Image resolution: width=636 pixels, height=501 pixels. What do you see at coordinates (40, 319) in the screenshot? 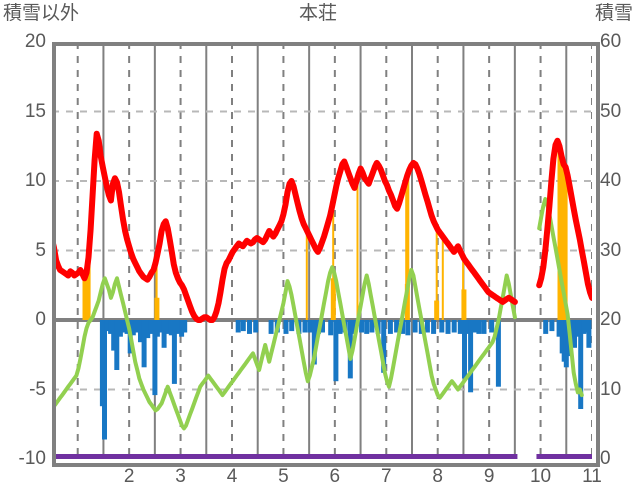
I see `y-tick-left-0: 0` at bounding box center [40, 319].